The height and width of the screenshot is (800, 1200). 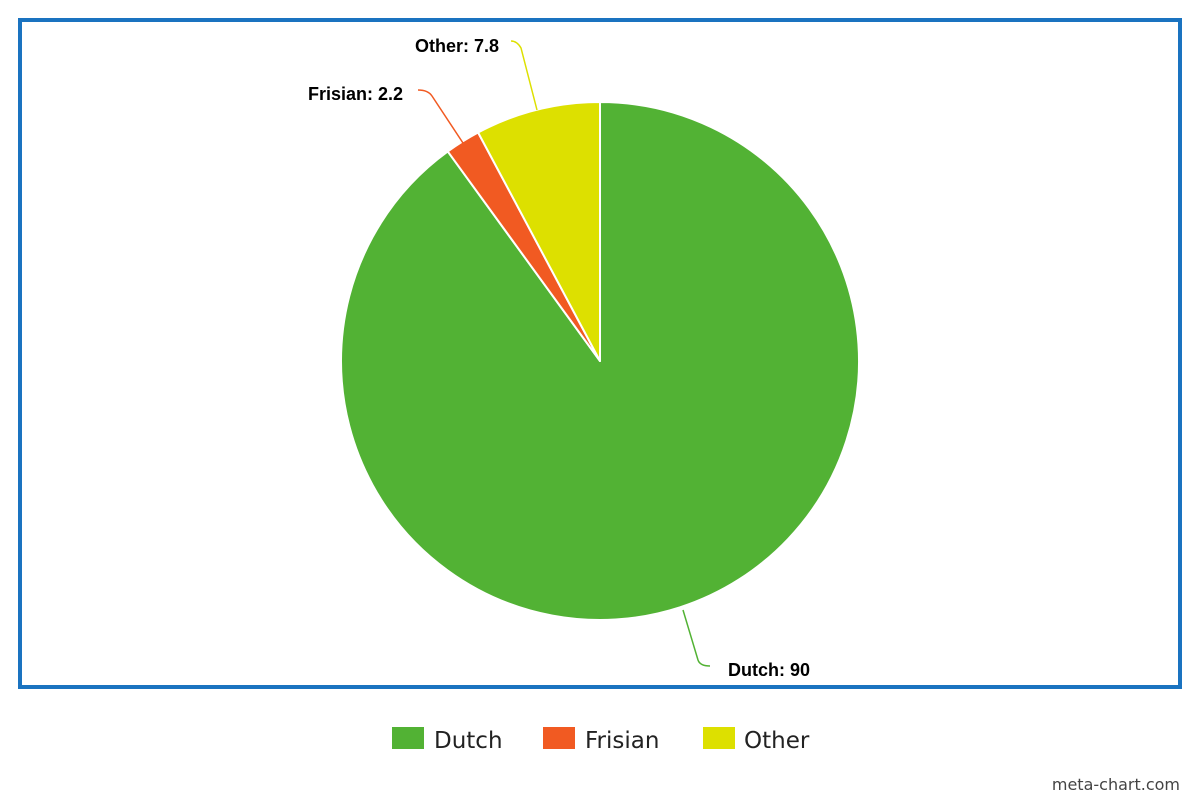 What do you see at coordinates (622, 741) in the screenshot?
I see `legend-label-frisian: Frisian` at bounding box center [622, 741].